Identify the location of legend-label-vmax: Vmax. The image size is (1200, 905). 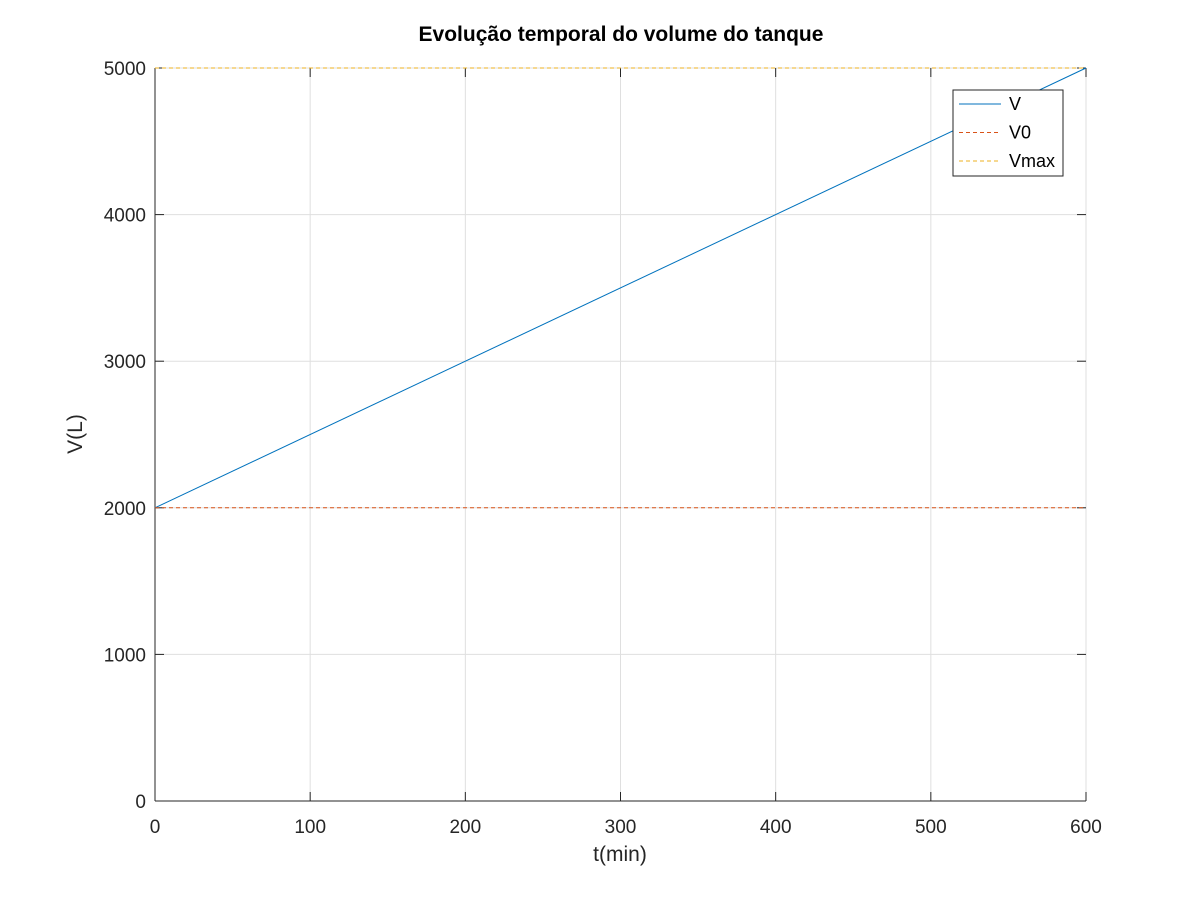
(1032, 161).